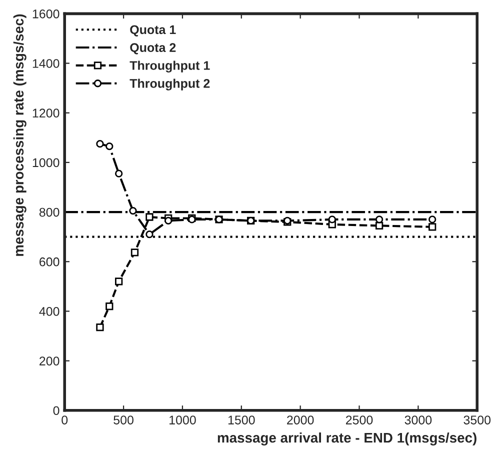 Image resolution: width=497 pixels, height=456 pixels. I want to click on y-tick-label: 1000, so click(46, 163).